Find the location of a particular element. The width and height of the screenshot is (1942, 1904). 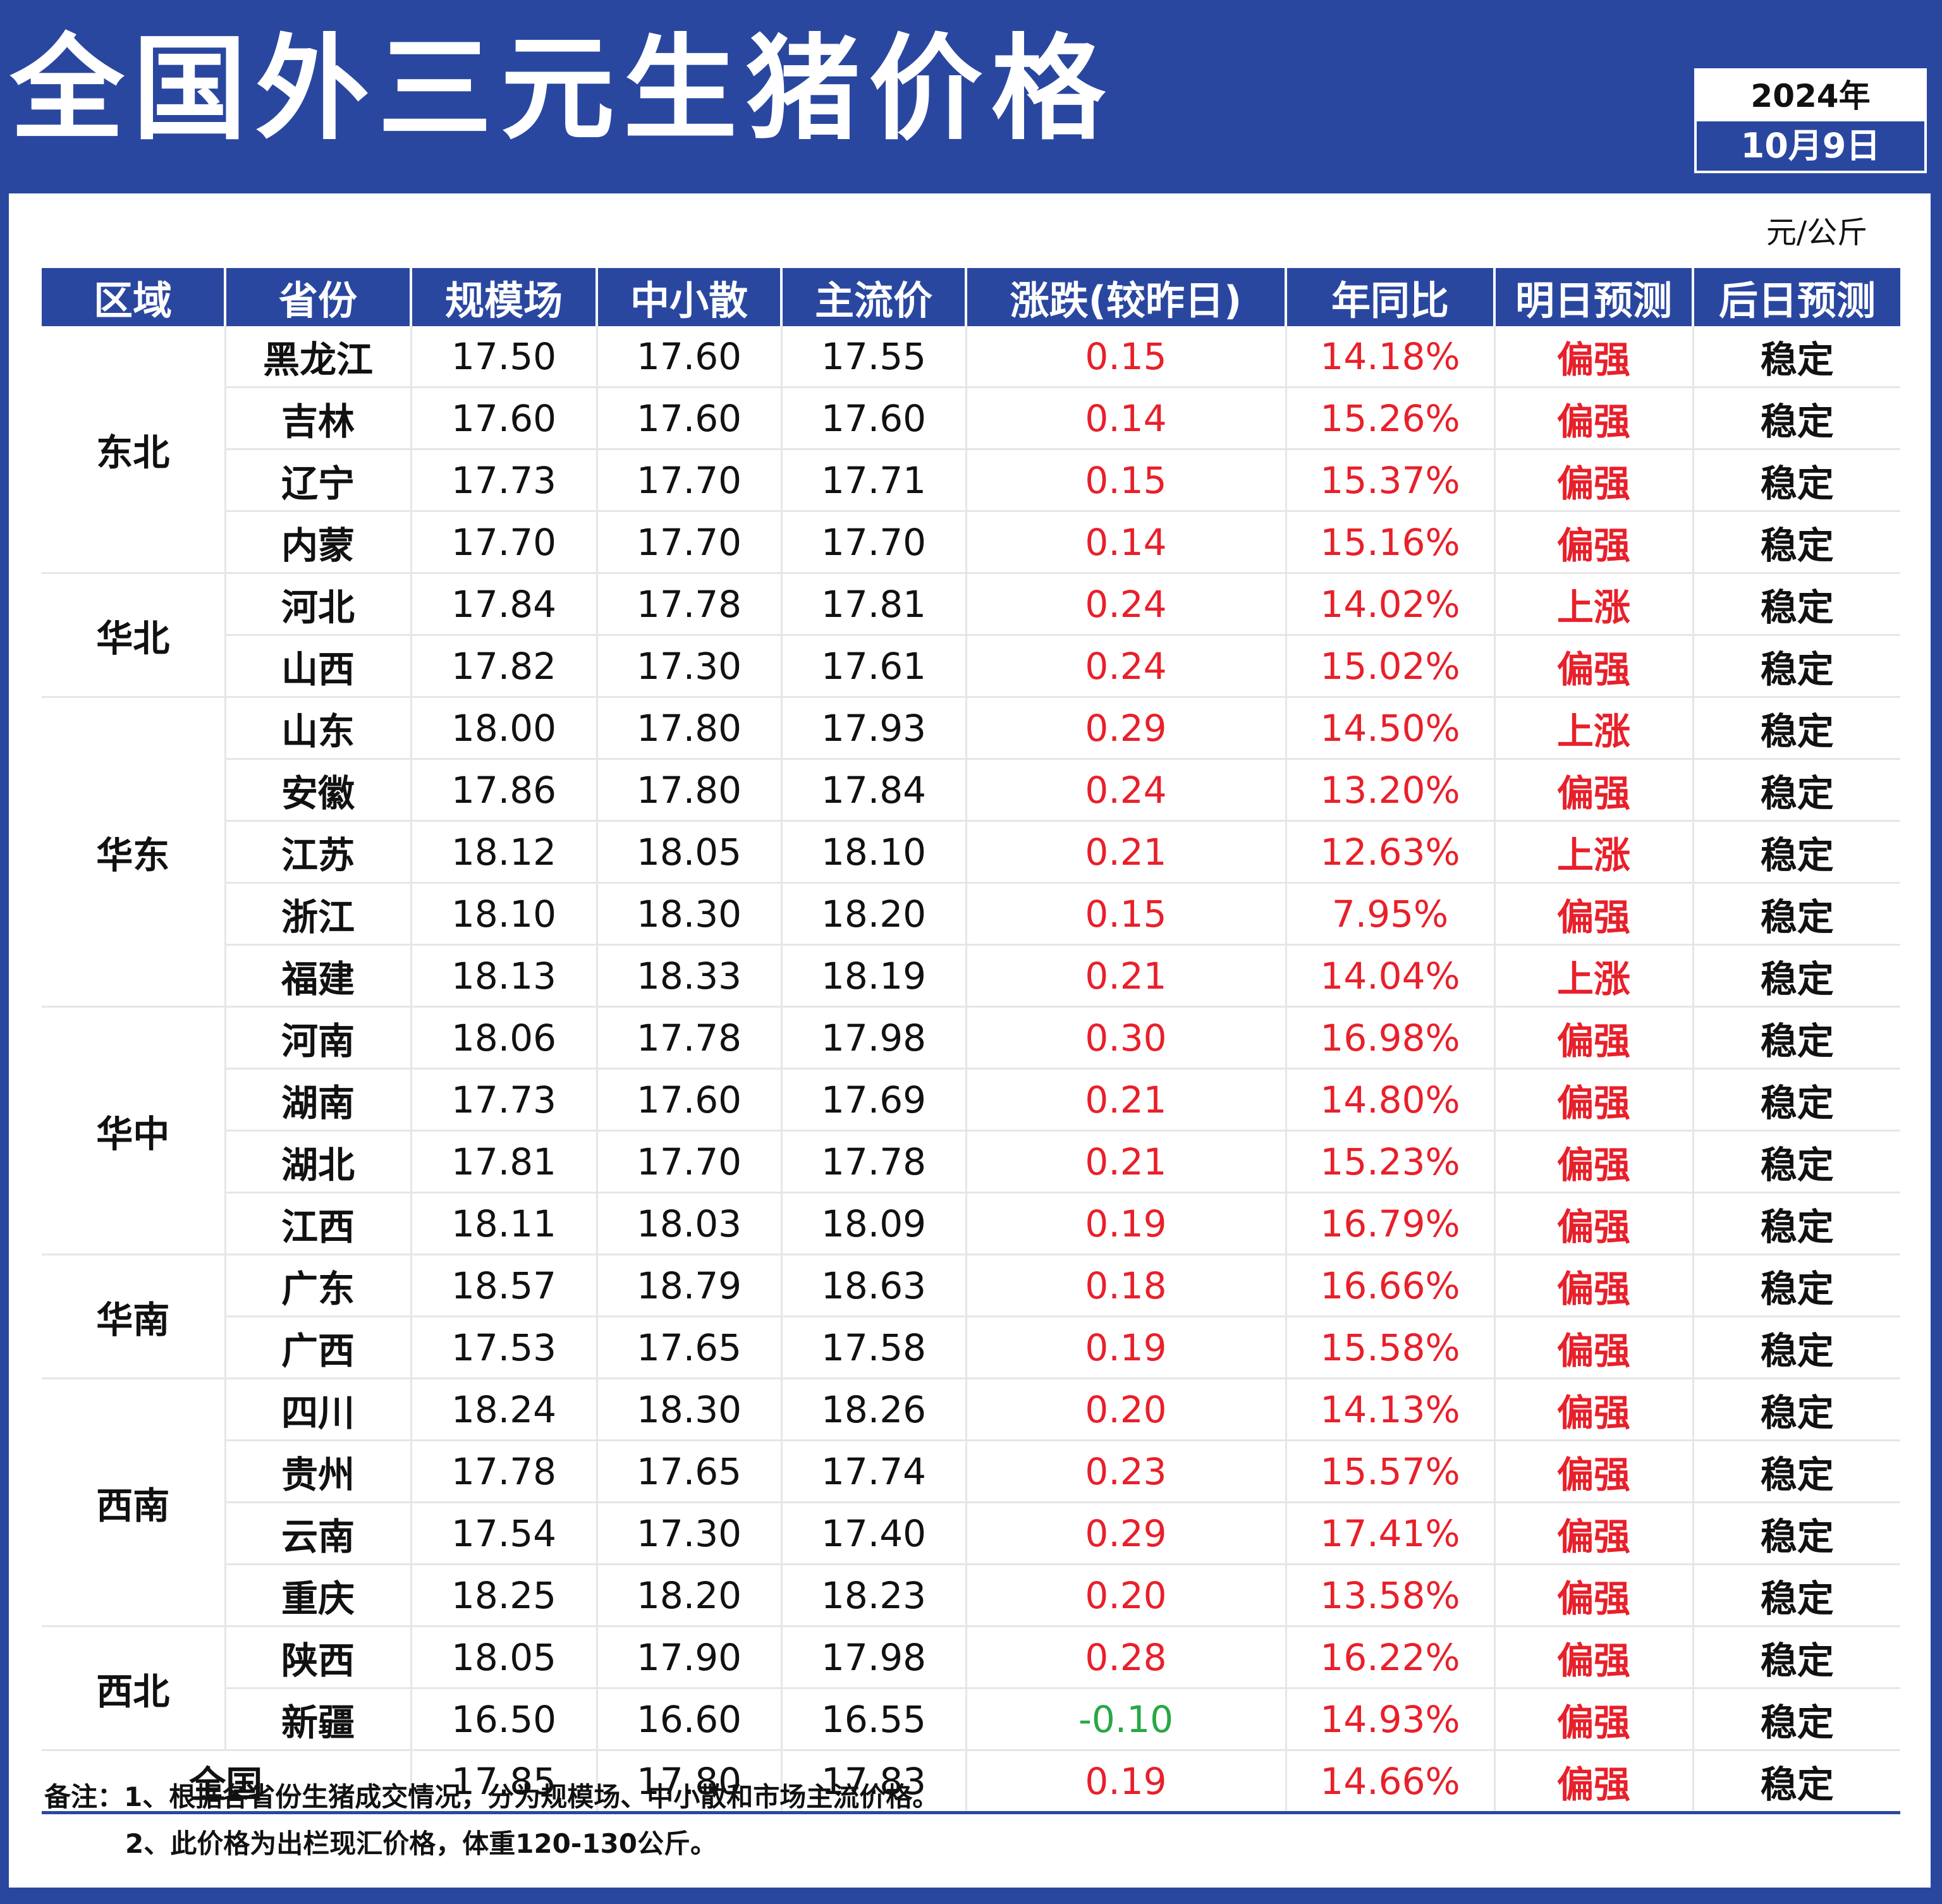

table-row: 华南 广东 18.57 18.79 18.63 0.18 16.66% 偏强 稳定 is located at coordinates (971, 1316).